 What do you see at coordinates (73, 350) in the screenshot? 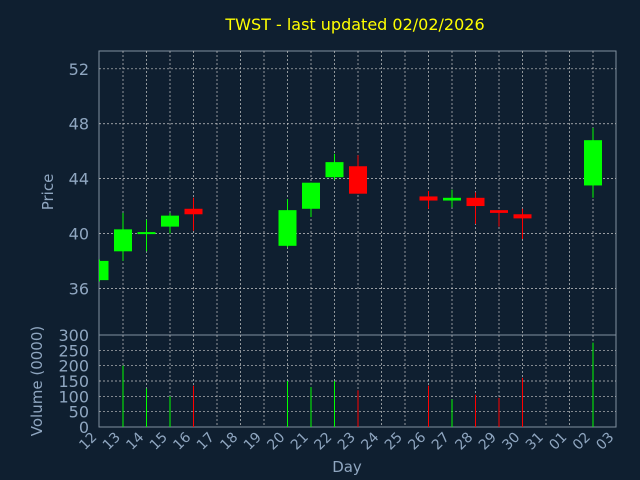
I see `volume-tick-label: 250` at bounding box center [73, 350].